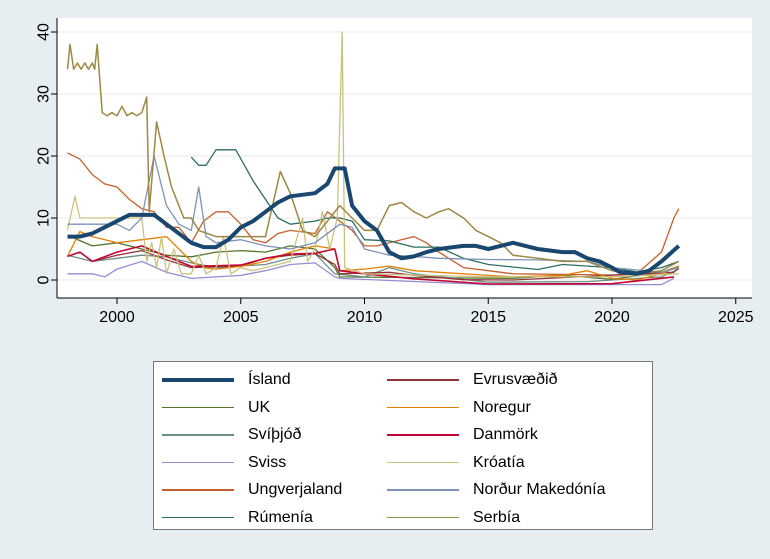  Describe the element at coordinates (237, 518) in the screenshot. I see `legend-item: Rúmenía` at that location.